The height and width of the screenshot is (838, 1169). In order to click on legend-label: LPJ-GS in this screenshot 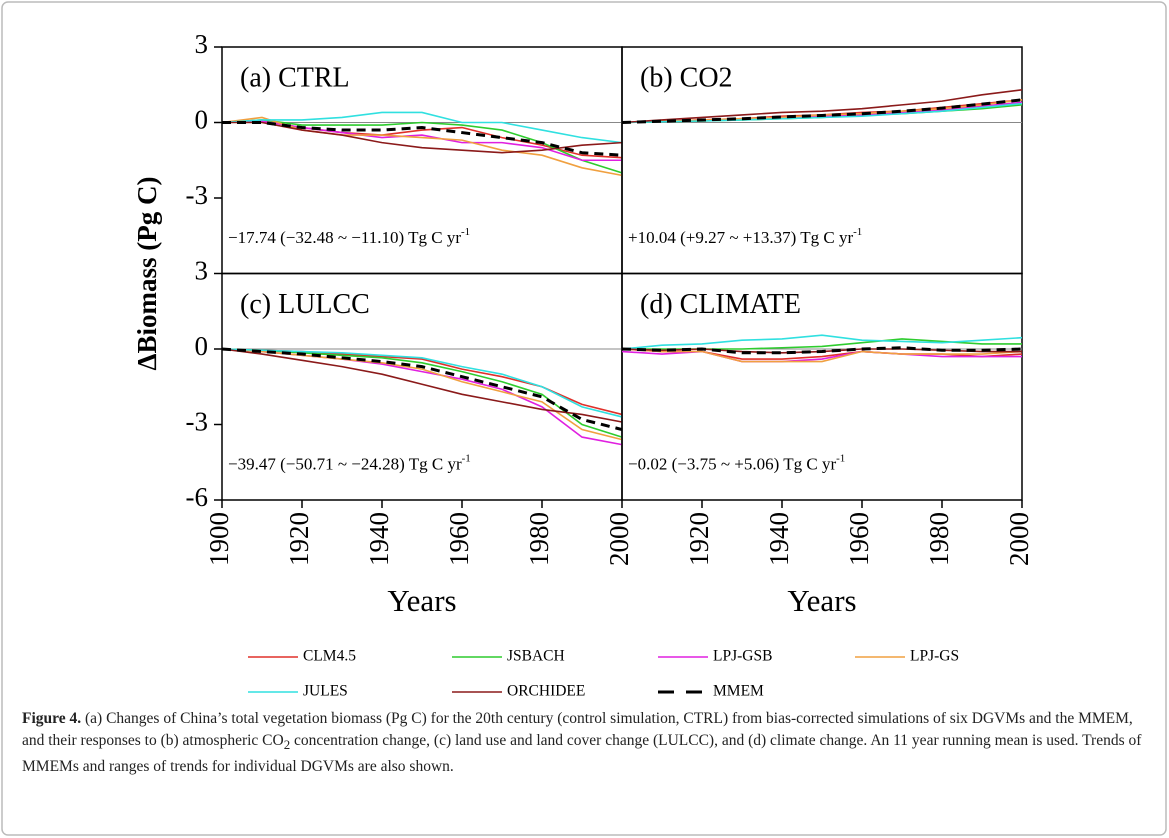, I will do `click(934, 656)`.